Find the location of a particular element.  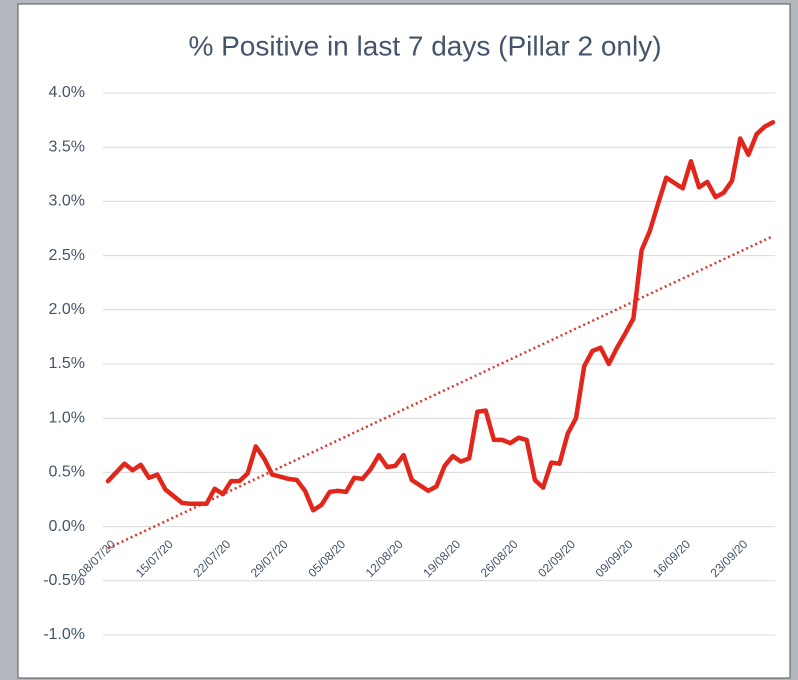

y-tick-label: 4.0% is located at coordinates (67, 92).